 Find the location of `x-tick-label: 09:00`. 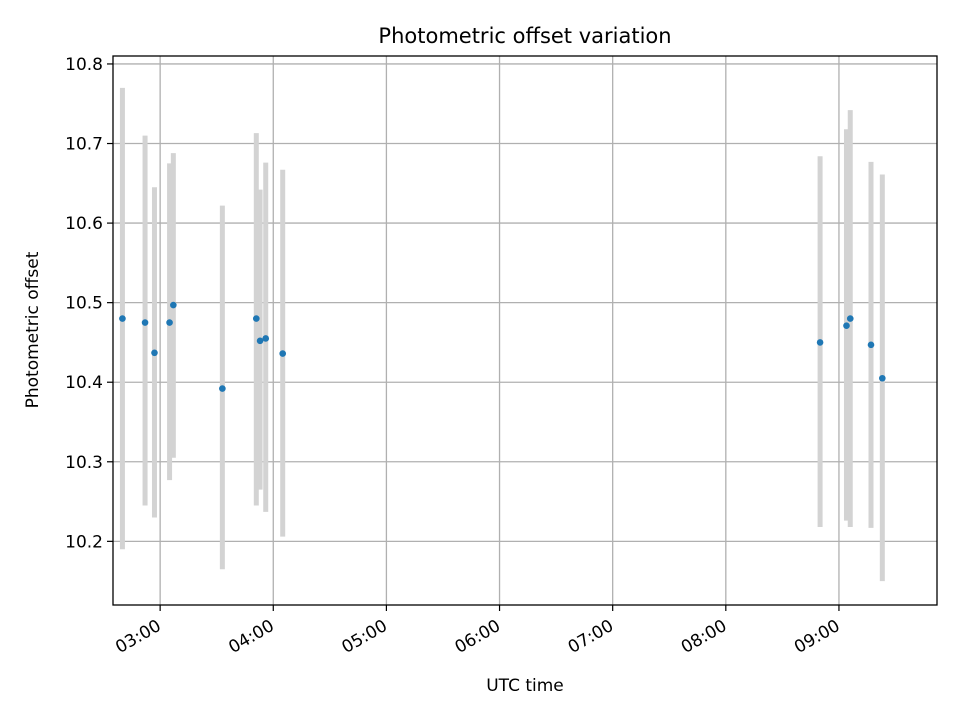

x-tick-label: 09:00 is located at coordinates (817, 637).